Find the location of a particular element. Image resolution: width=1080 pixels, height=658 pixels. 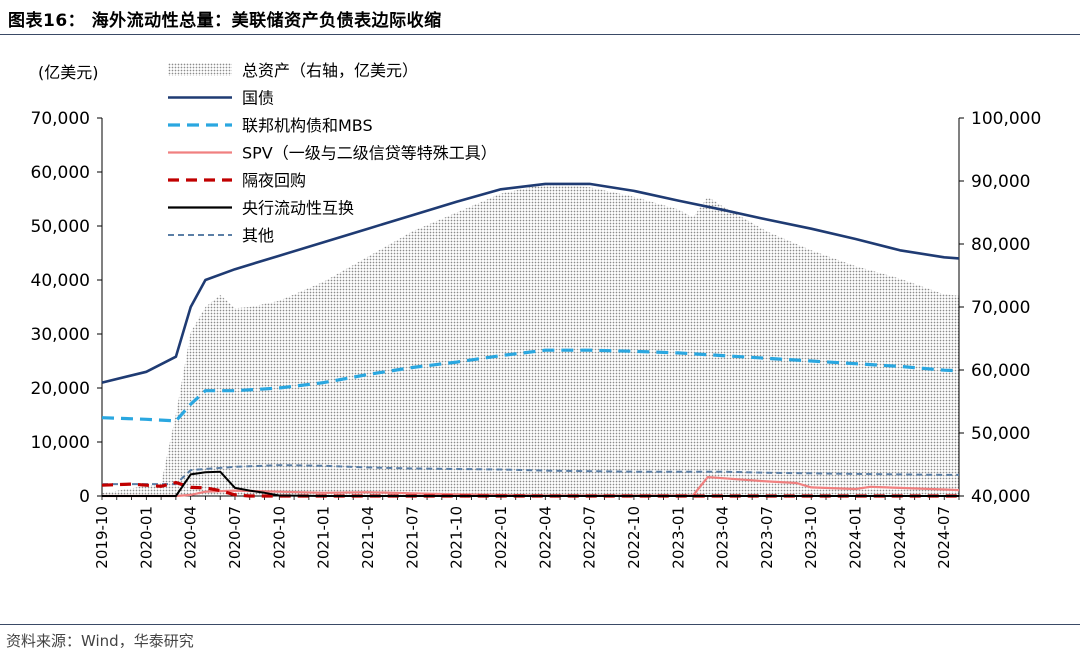

x-tick-label: 2023-10 is located at coordinates (811, 537).